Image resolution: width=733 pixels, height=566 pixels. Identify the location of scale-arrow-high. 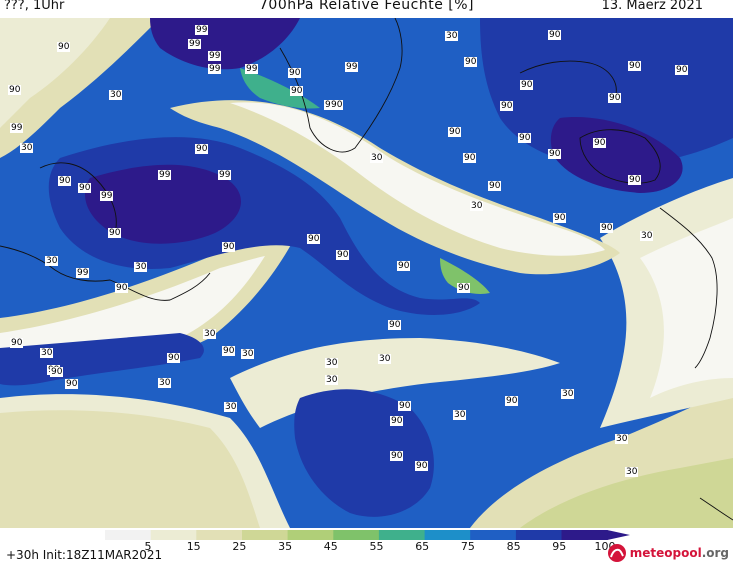
(618, 535).